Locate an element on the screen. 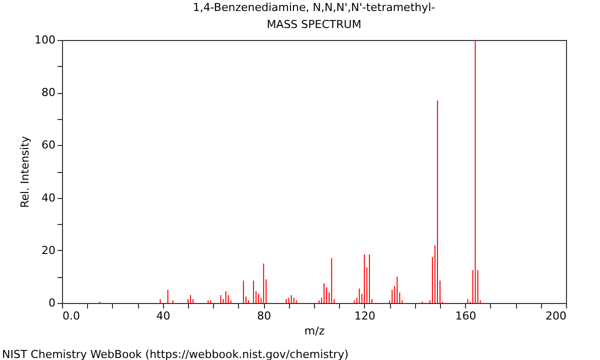  x-tick-label: 200 is located at coordinates (556, 316).